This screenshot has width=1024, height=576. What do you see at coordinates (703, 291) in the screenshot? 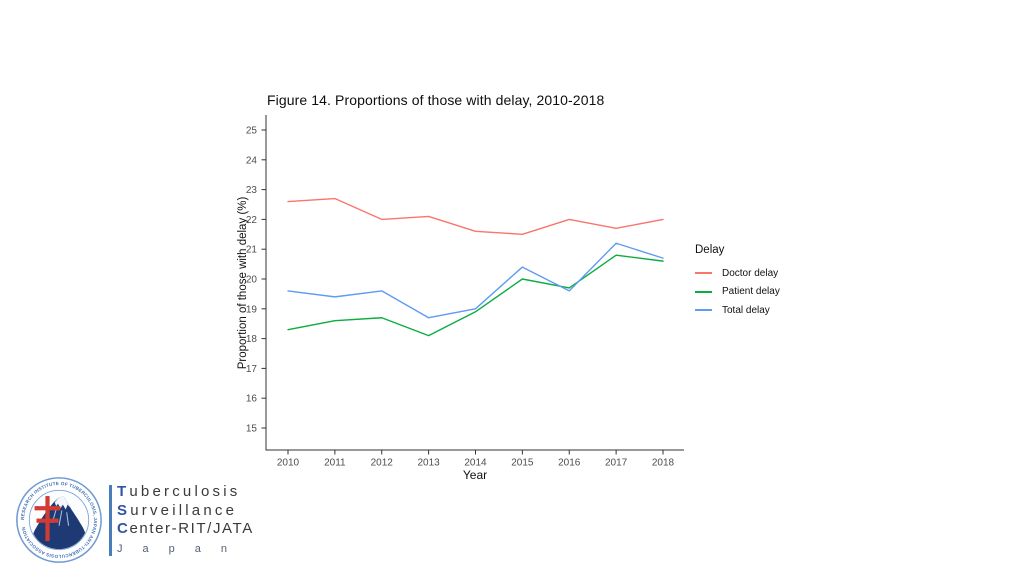
I see `patient-delay-line-swatch` at bounding box center [703, 291].